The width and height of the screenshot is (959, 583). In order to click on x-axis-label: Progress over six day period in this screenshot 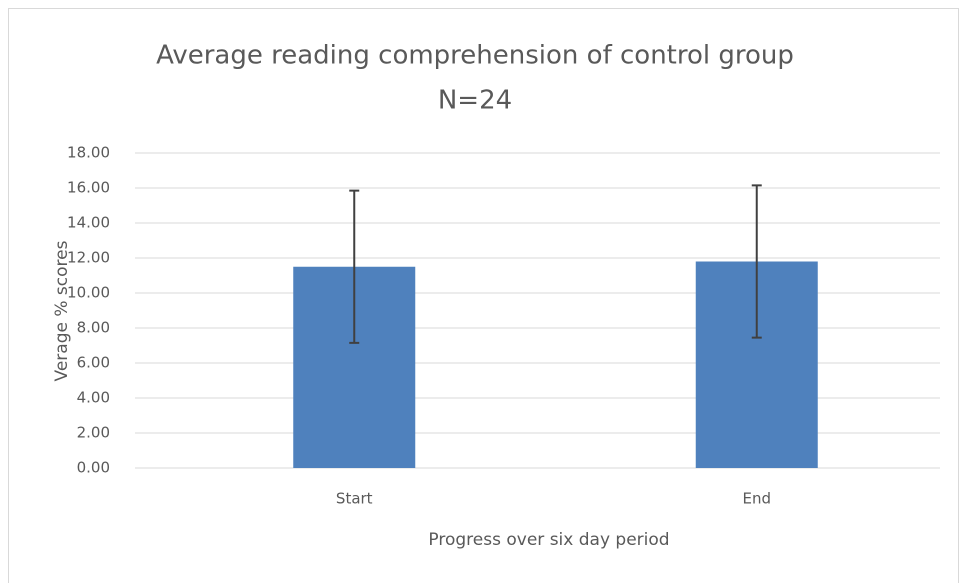, I will do `click(548, 540)`.